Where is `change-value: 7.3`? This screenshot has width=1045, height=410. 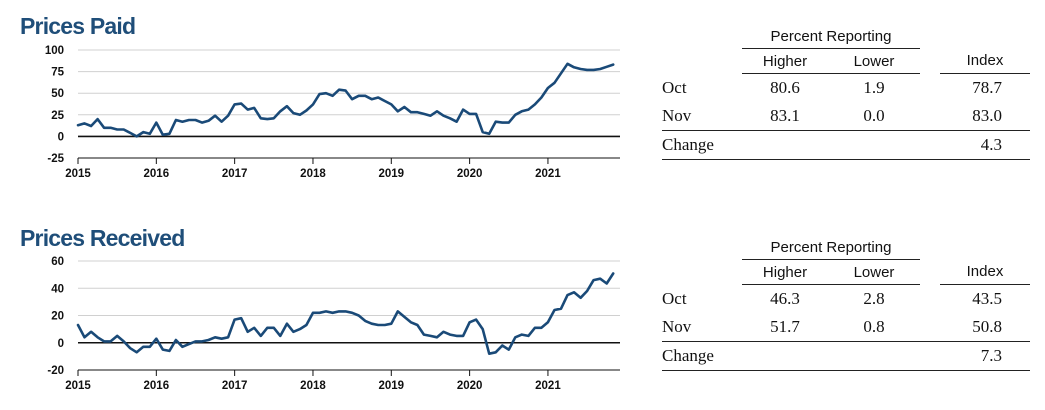
change-value: 7.3 is located at coordinates (985, 356).